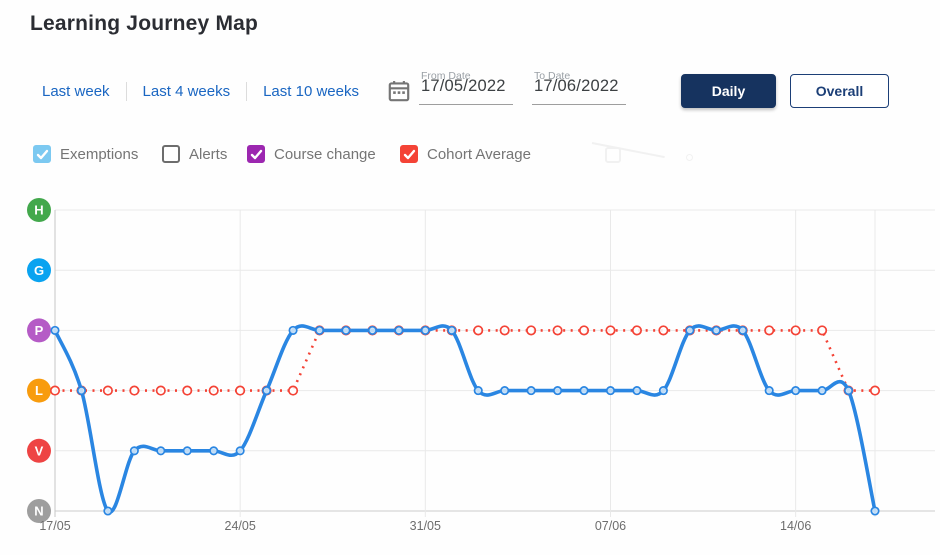  I want to click on legend-label: Course change, so click(325, 154).